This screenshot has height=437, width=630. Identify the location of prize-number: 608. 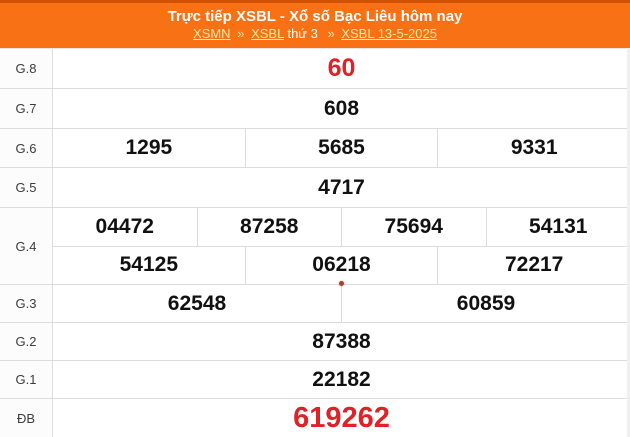
(341, 108).